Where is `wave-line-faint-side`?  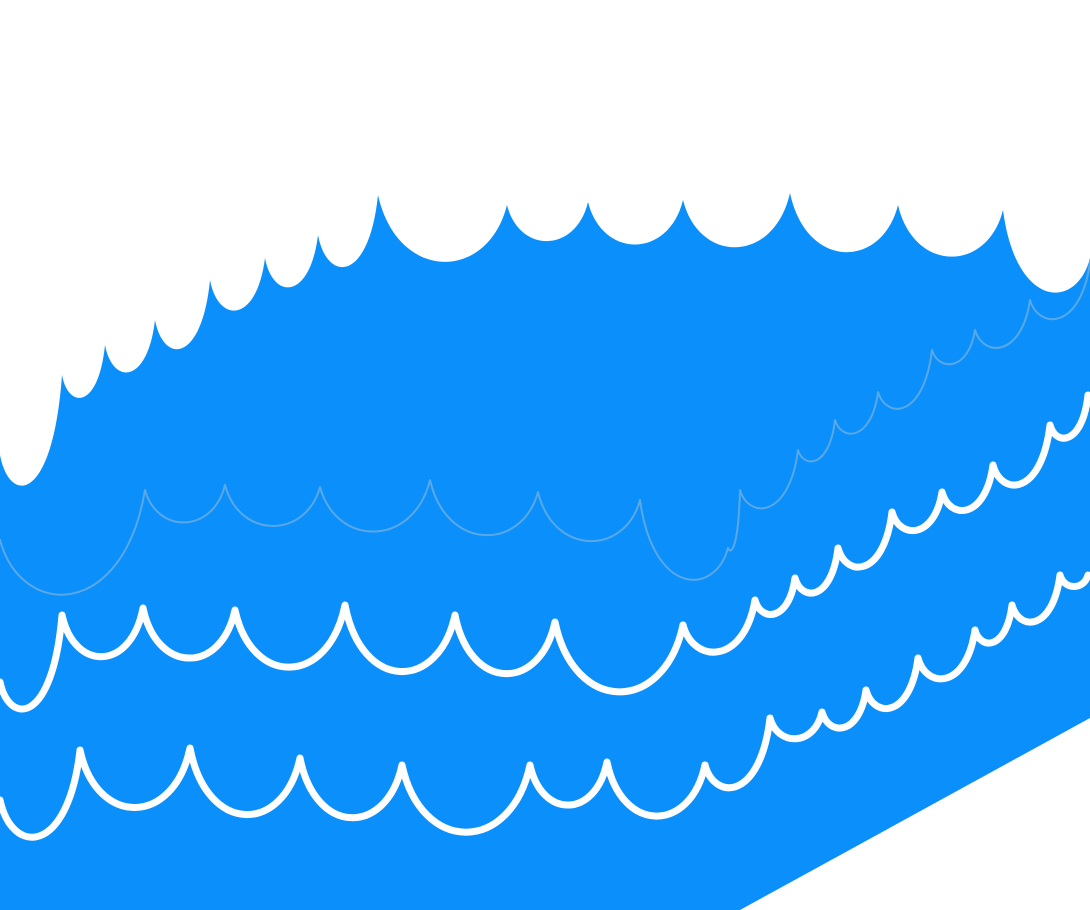
wave-line-faint-side is located at coordinates (908, 406).